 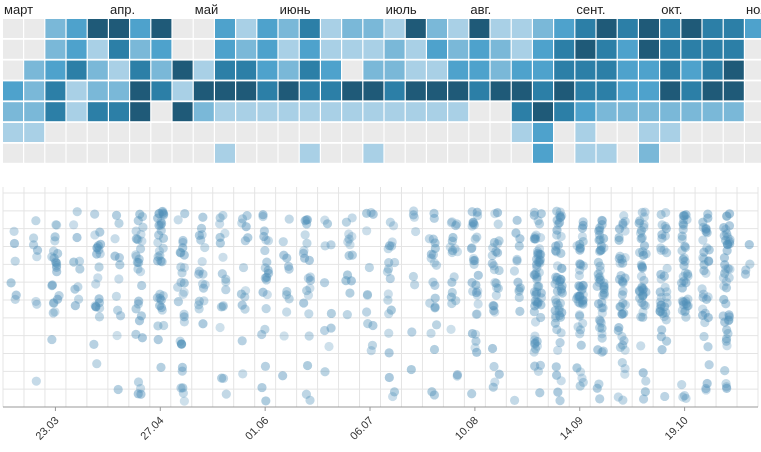 What do you see at coordinates (257, 429) in the screenshot?
I see `x-tick-label: 01.06` at bounding box center [257, 429].